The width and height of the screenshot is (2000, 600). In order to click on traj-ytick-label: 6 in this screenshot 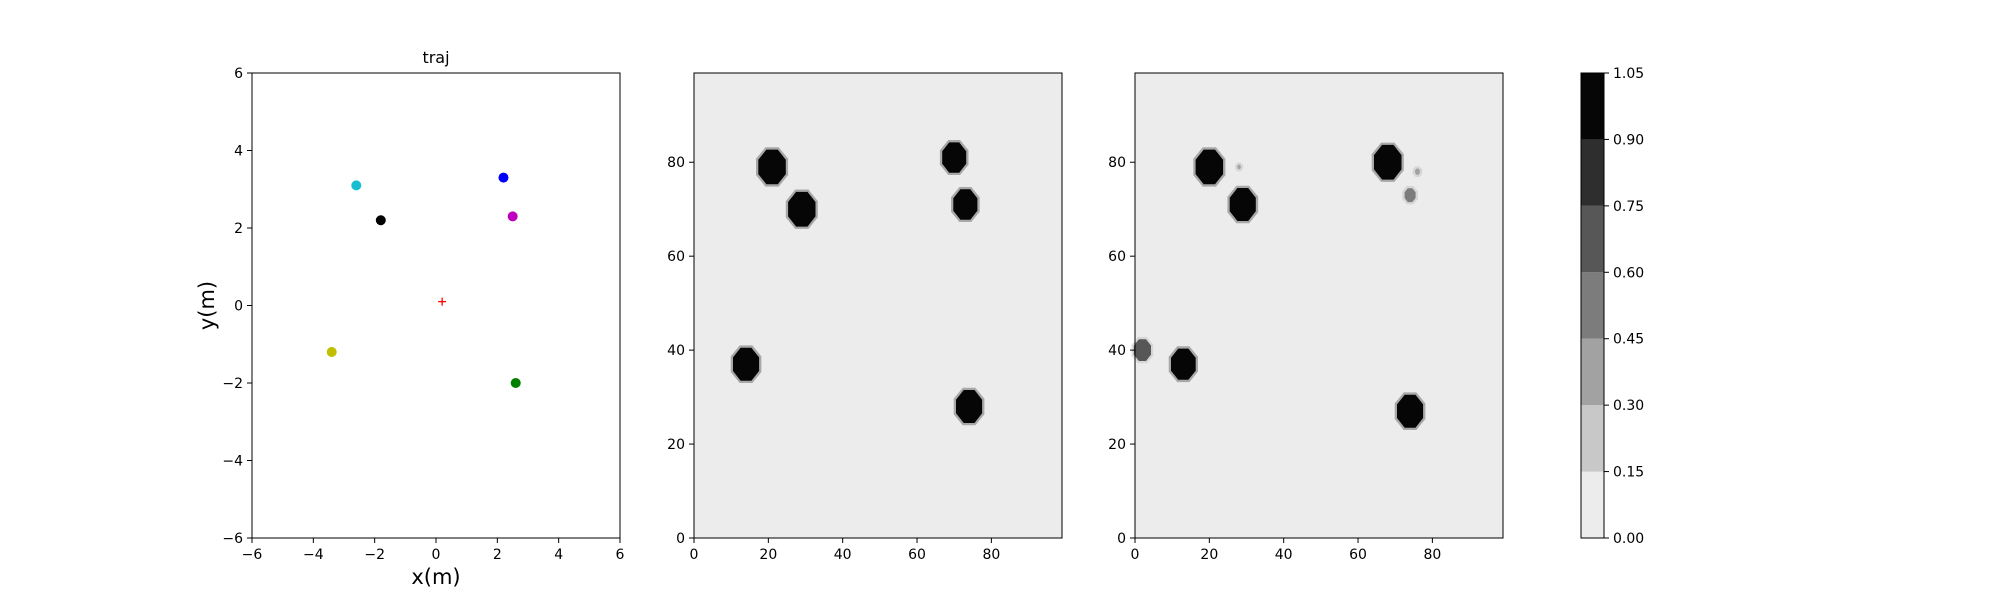, I will do `click(238, 74)`.